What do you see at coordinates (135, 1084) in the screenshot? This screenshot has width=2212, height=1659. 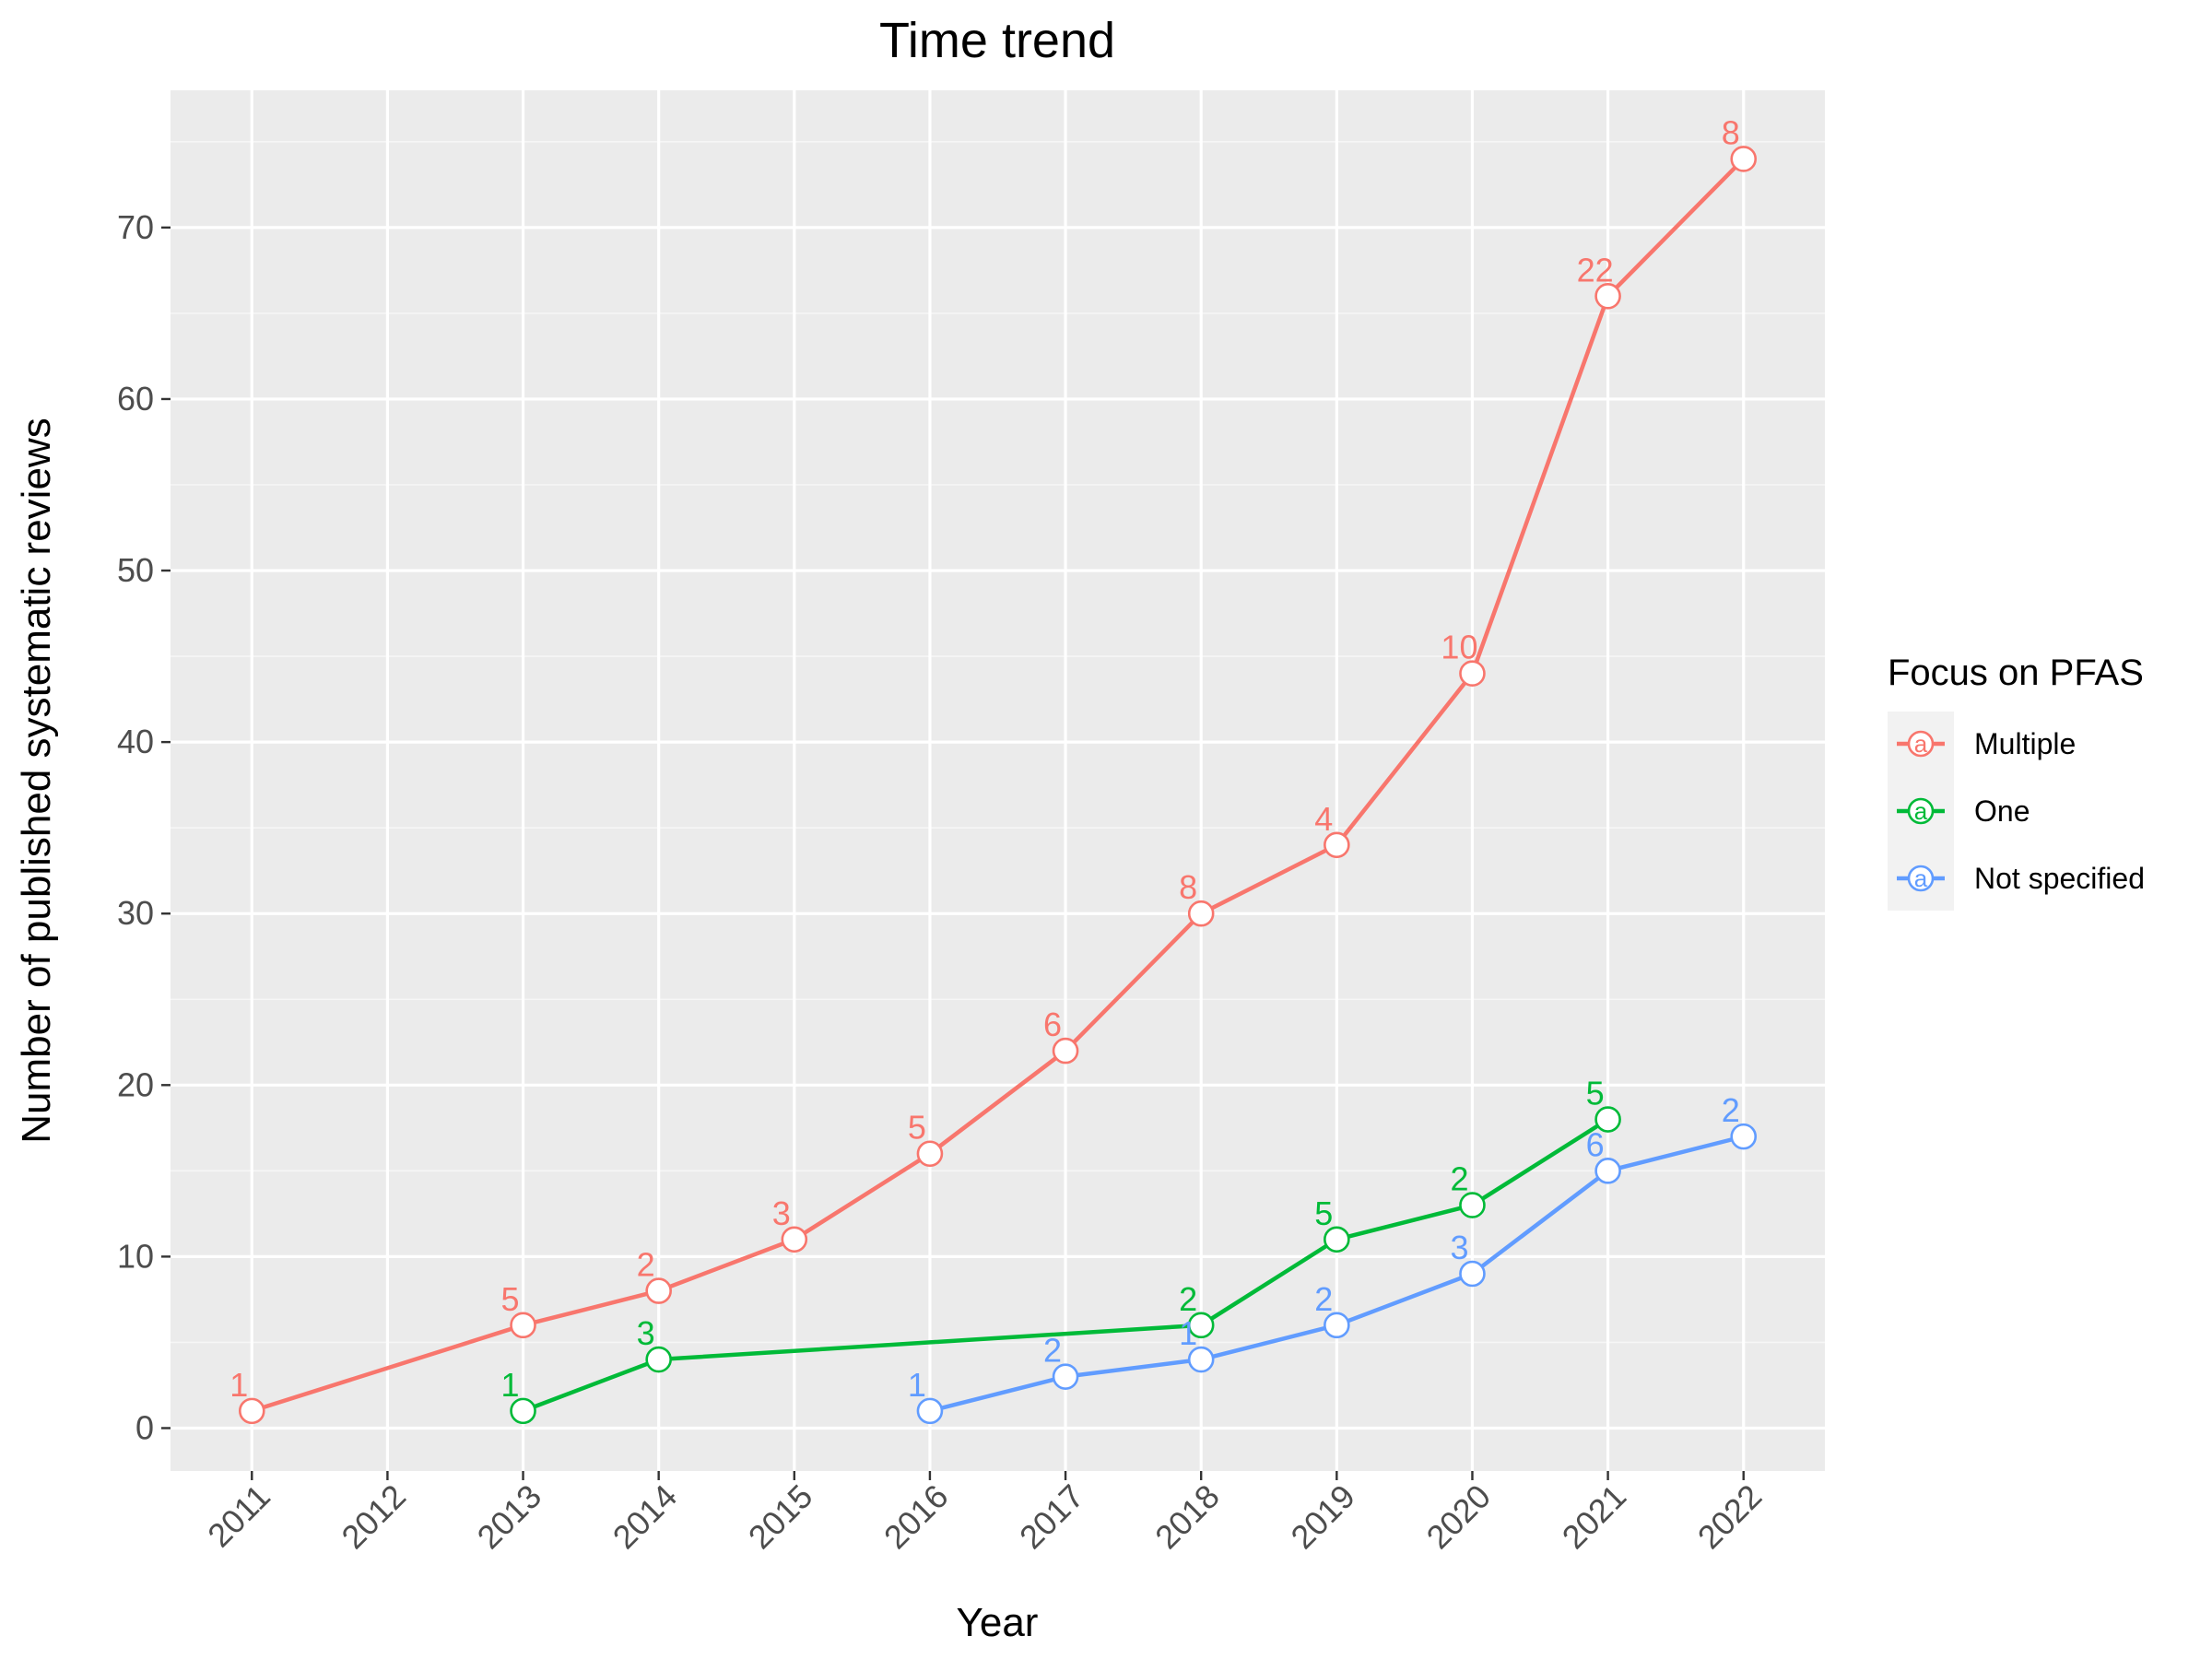 I see `y-tick-label: 20` at bounding box center [135, 1084].